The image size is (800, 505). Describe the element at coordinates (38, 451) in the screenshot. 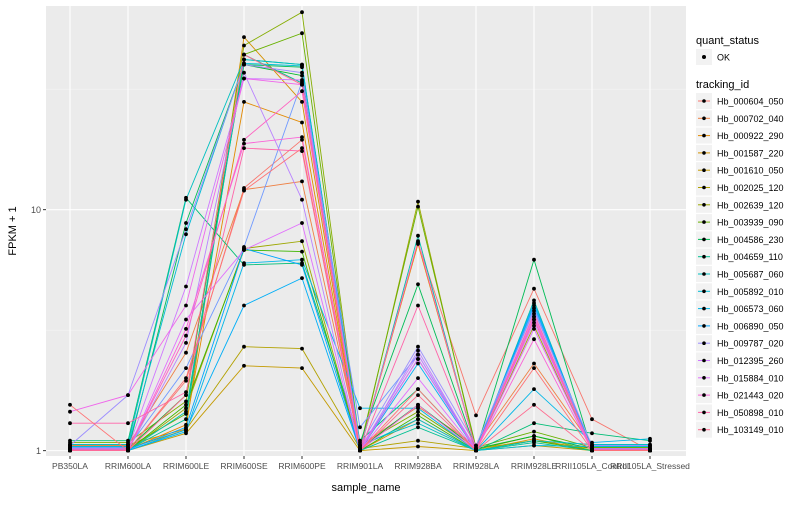

I see `y-tick-label: 1` at that location.